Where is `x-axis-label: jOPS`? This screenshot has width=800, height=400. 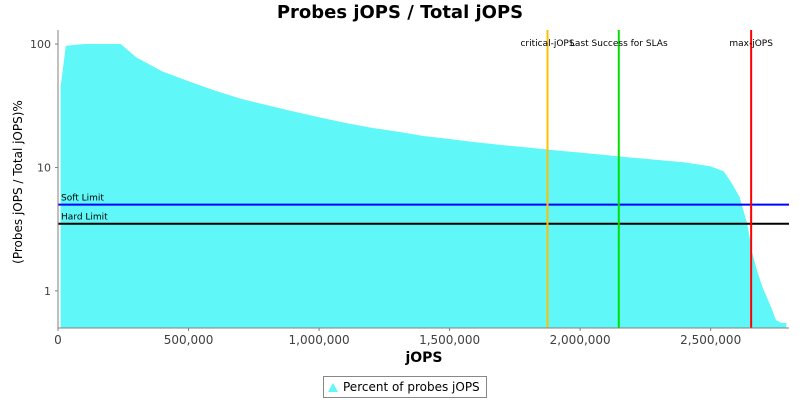 x-axis-label: jOPS is located at coordinates (423, 358).